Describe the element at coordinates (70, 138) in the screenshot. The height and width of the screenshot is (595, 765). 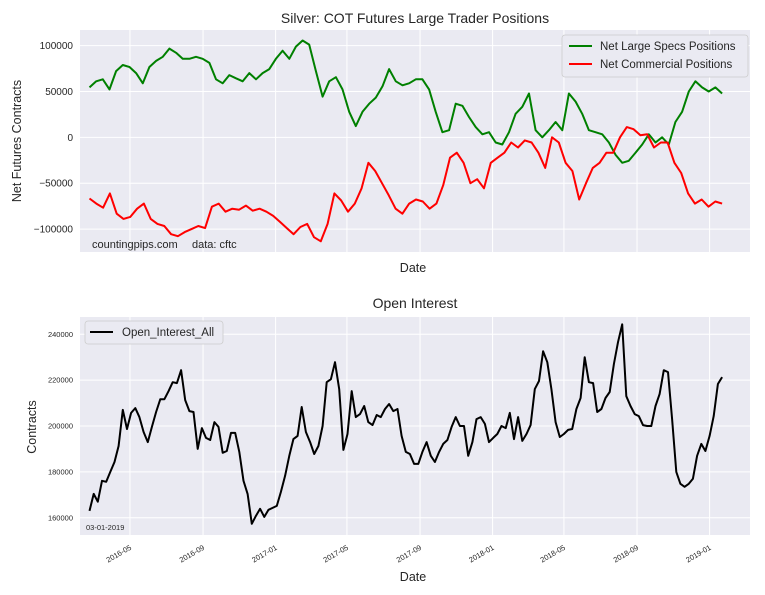
I see `positions-y-tick-label: 0` at that location.